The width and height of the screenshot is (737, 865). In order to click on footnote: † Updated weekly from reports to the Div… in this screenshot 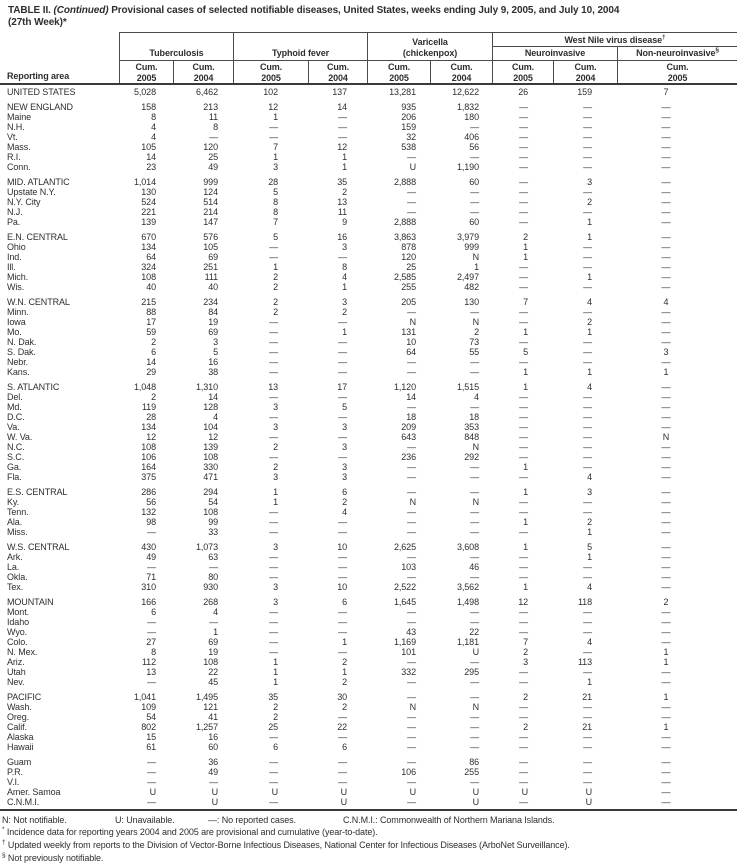, I will do `click(286, 844)`.